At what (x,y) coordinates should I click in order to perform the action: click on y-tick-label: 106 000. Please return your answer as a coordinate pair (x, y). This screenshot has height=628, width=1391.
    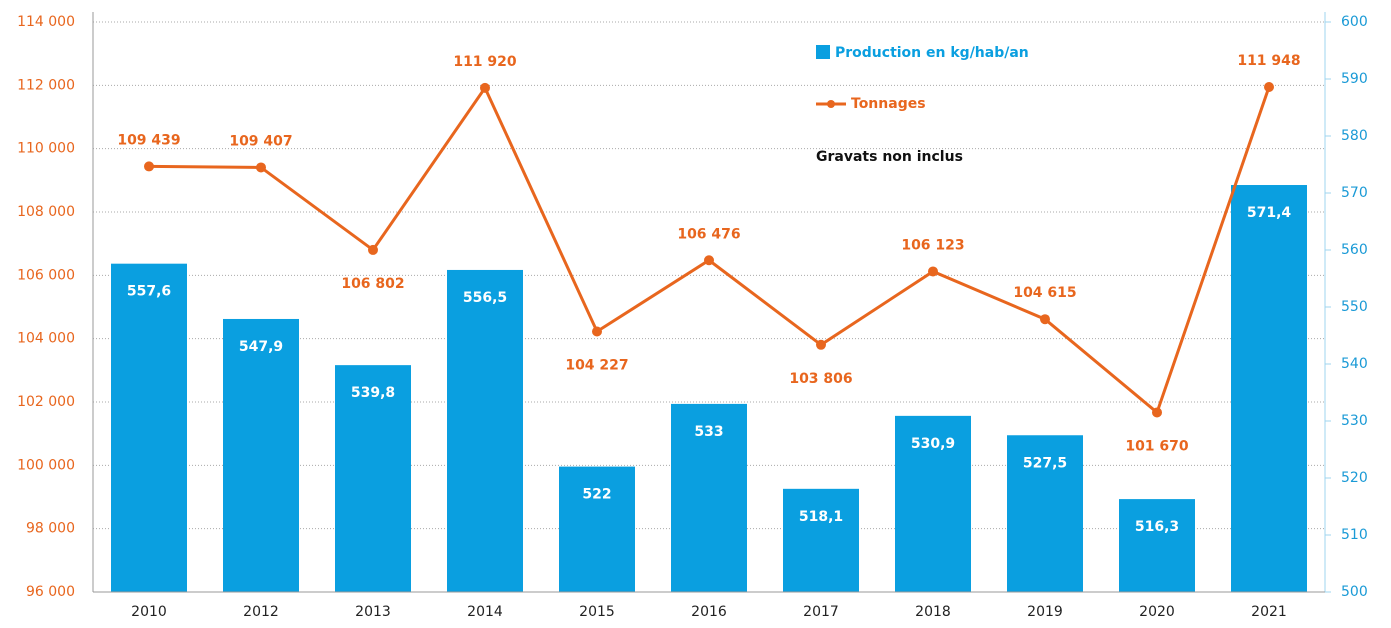
    Looking at the image, I should click on (46, 275).